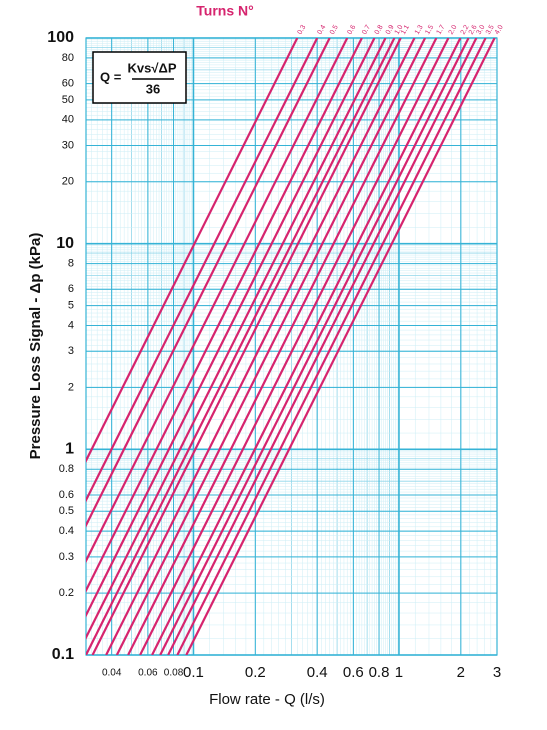  Describe the element at coordinates (399, 30) in the screenshot. I see `series-label: 1.0` at that location.